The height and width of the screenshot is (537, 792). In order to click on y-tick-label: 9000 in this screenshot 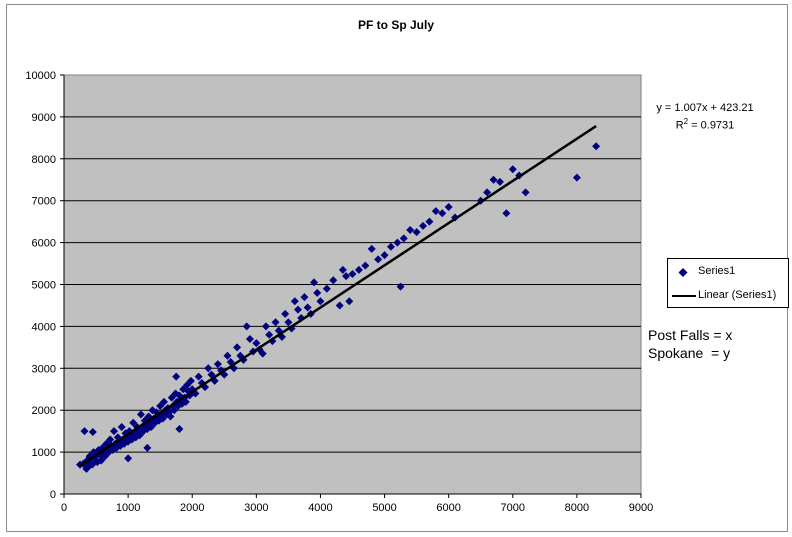, I will do `click(44, 118)`.